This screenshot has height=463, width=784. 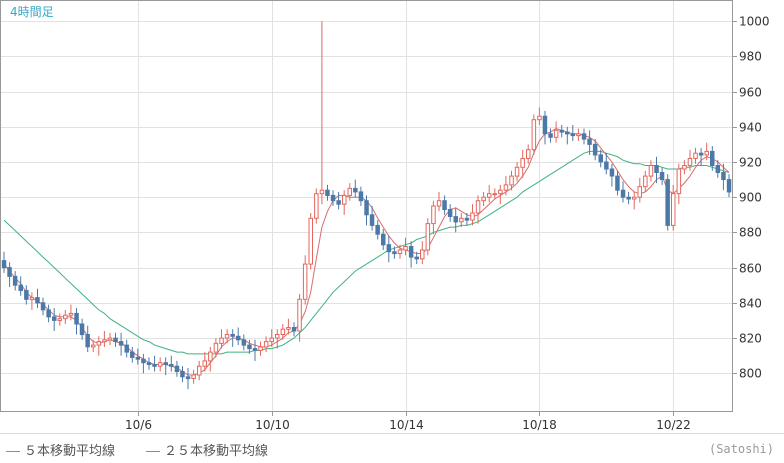 I want to click on y-tick-label: 940, so click(x=750, y=128).